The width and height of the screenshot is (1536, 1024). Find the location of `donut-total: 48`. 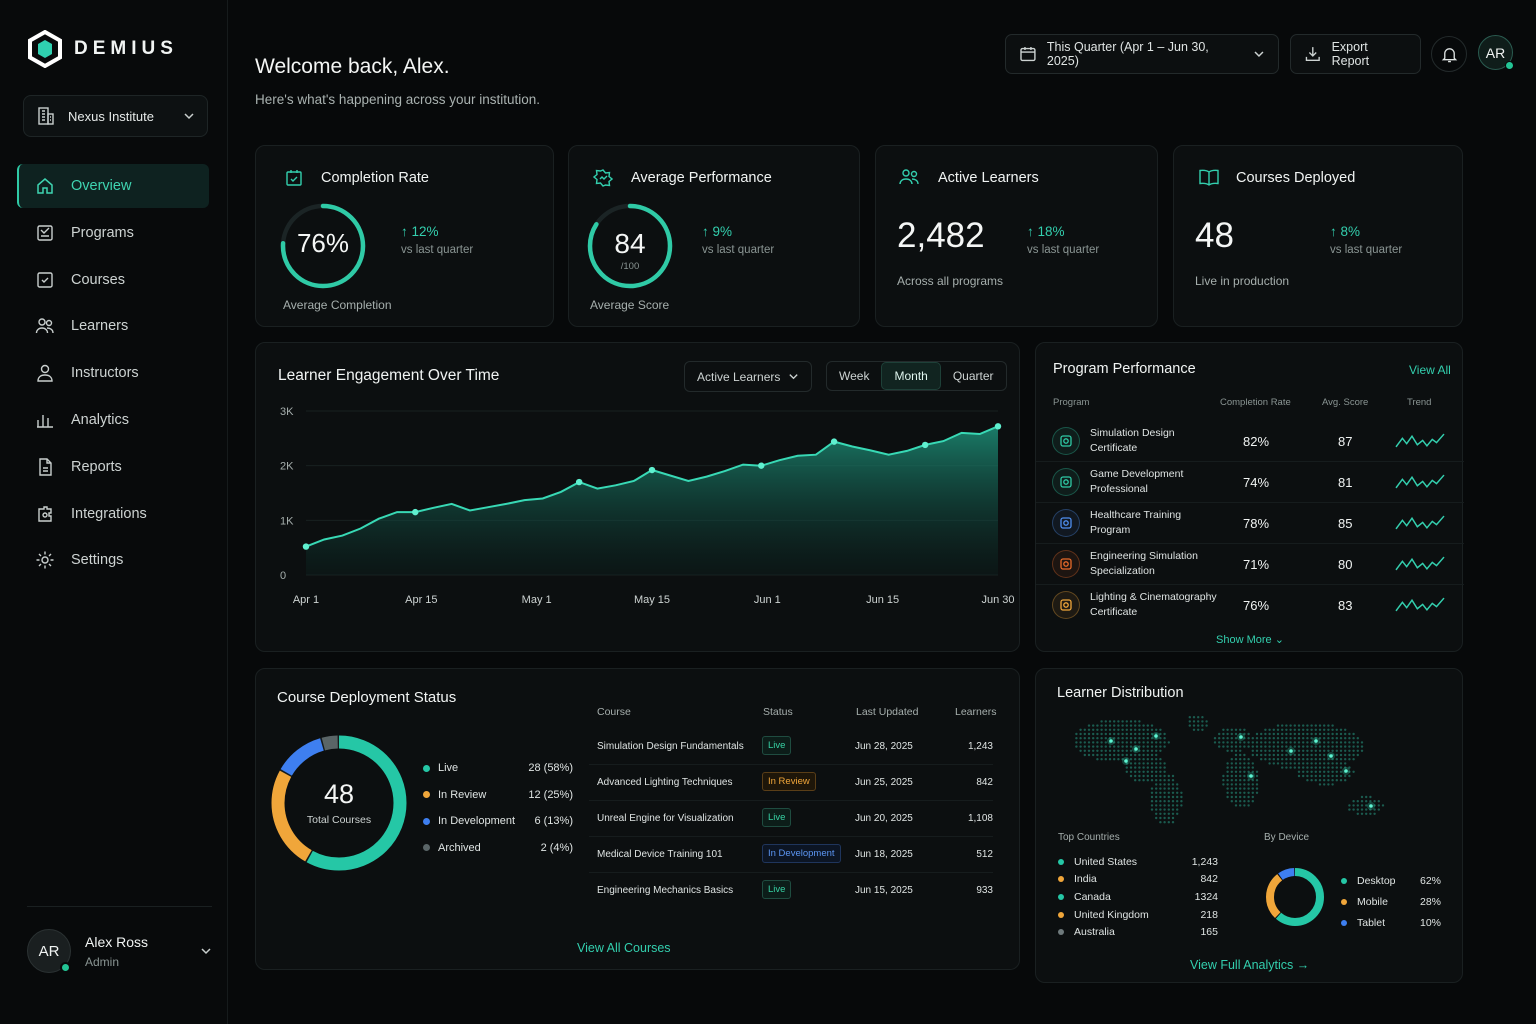

donut-total: 48 is located at coordinates (339, 794).